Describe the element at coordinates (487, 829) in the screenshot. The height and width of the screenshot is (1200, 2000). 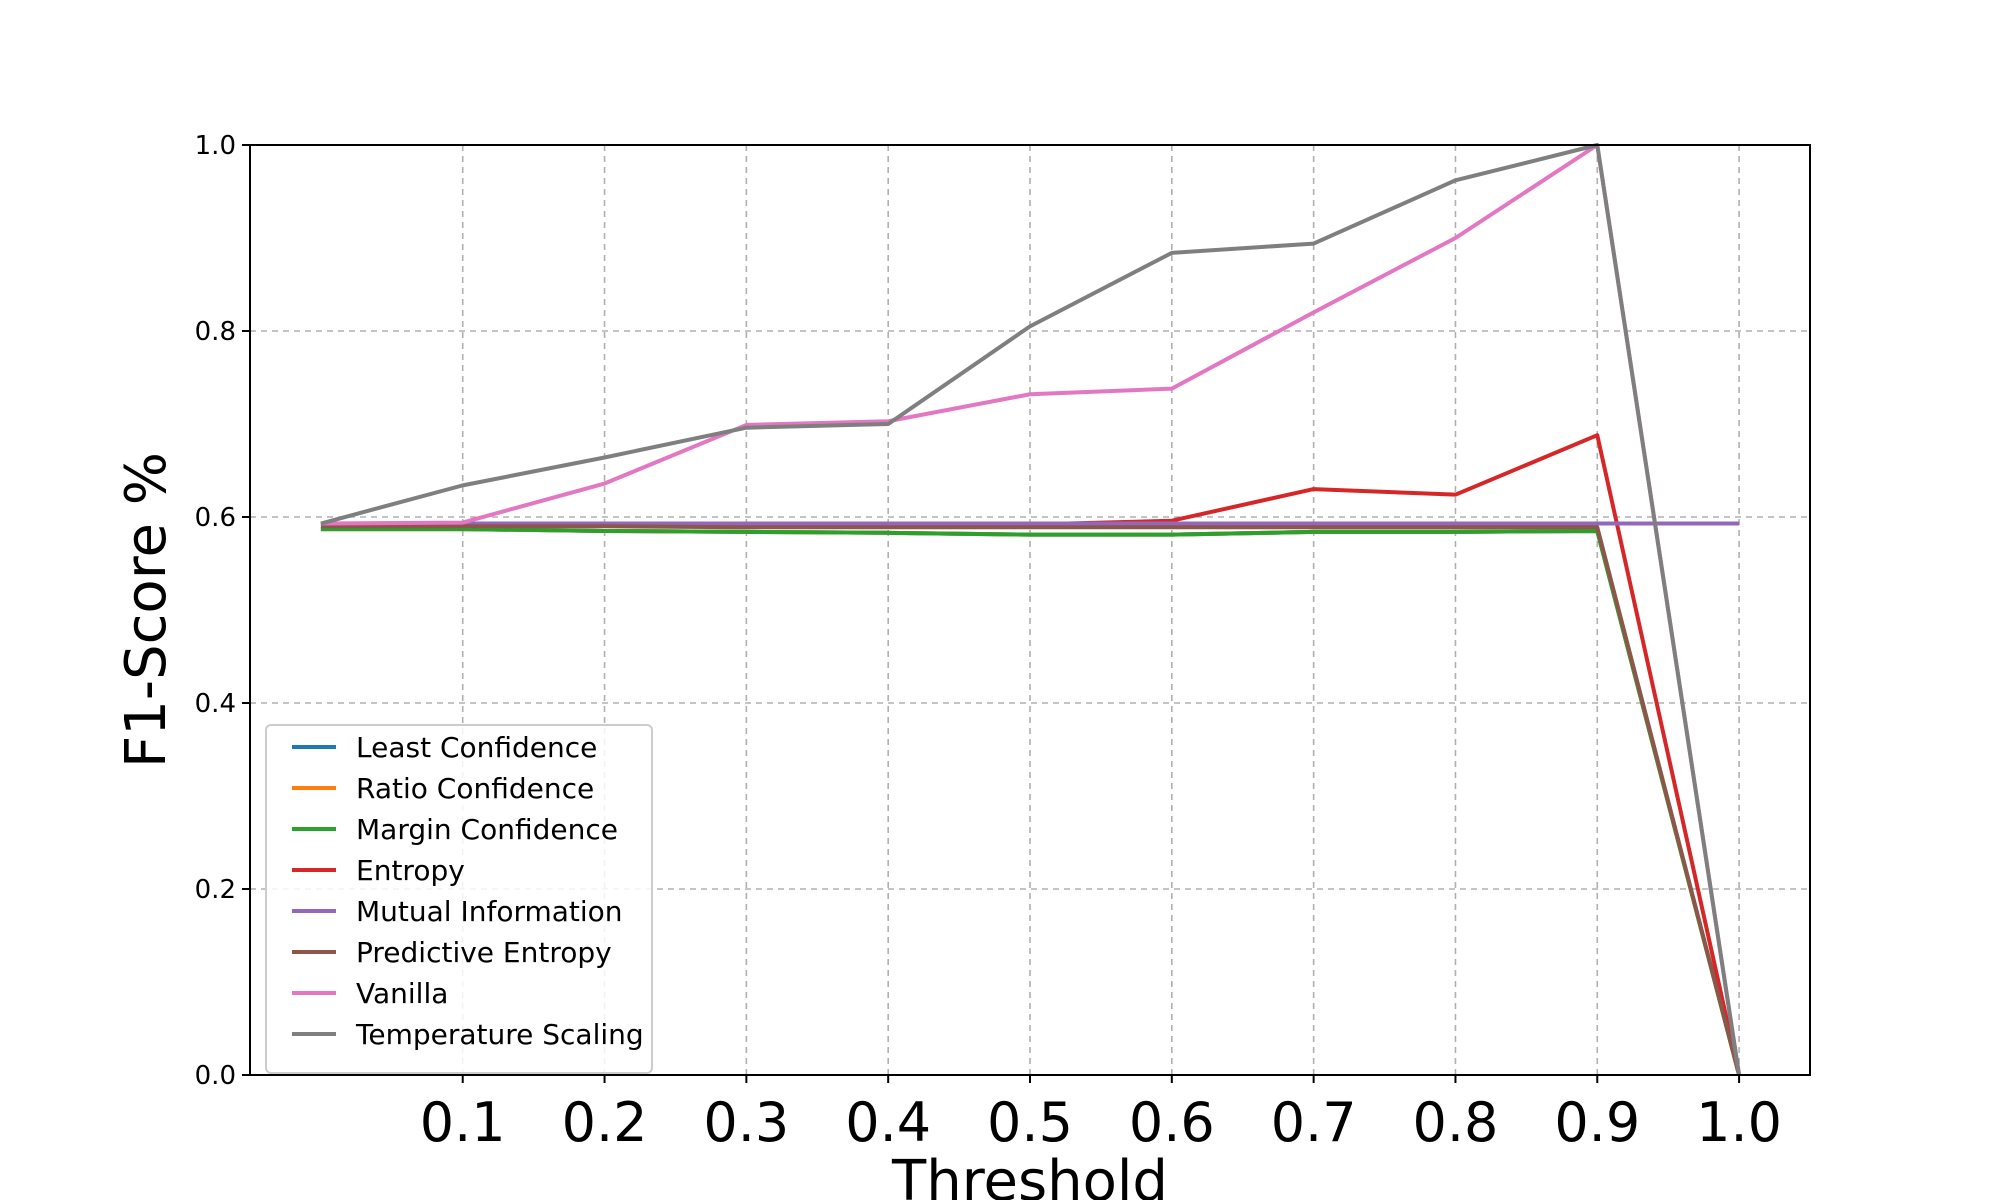
I see `legend-label-margin-confidence: Margin Confidence` at that location.